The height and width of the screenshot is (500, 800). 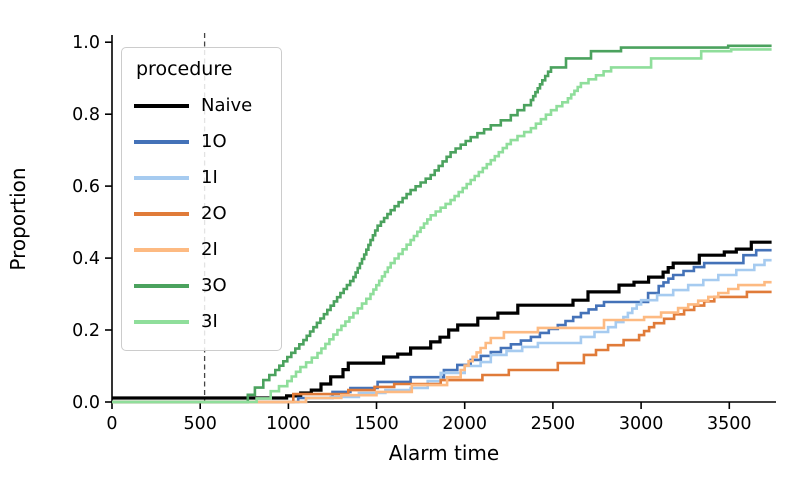 I want to click on legend-entry-label: 2I, so click(x=209, y=249).